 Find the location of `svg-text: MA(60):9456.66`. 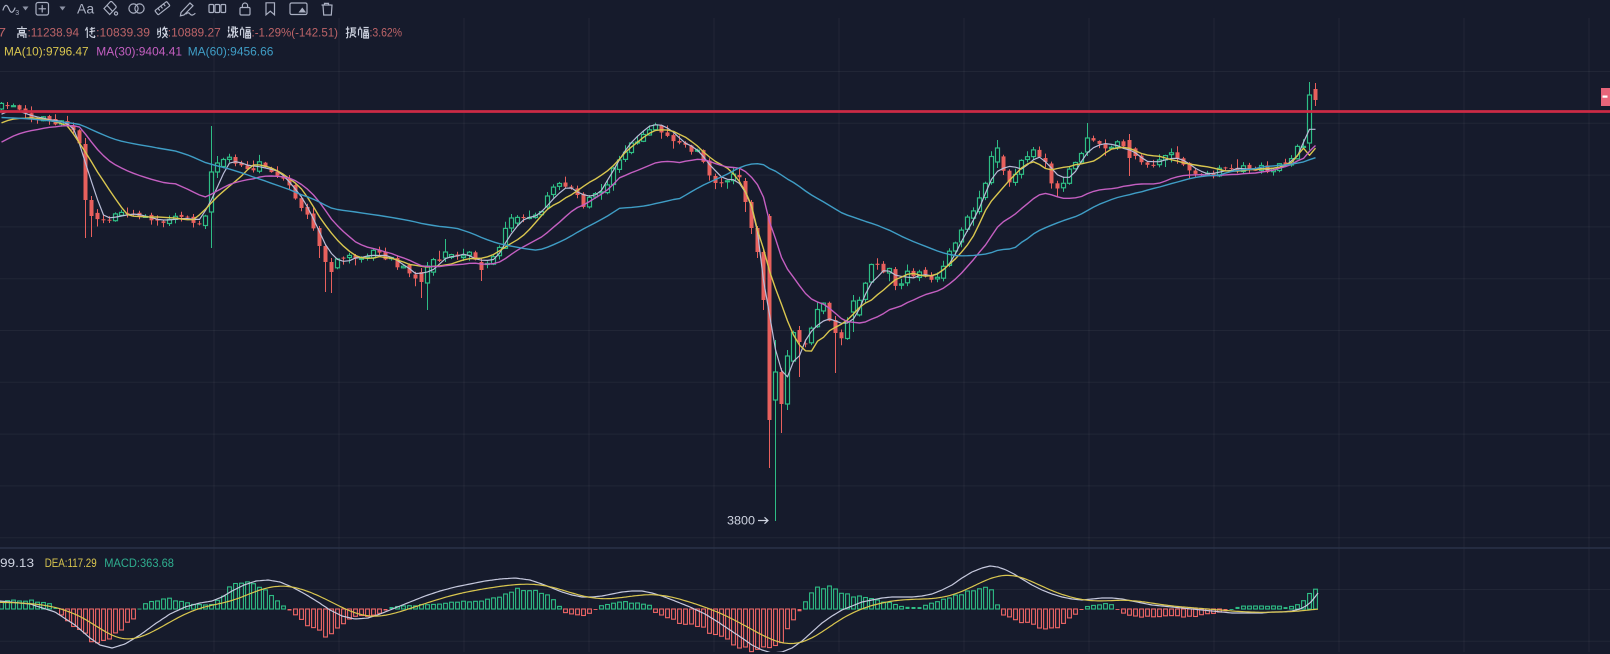

svg-text: MA(60):9456.66 is located at coordinates (231, 52).